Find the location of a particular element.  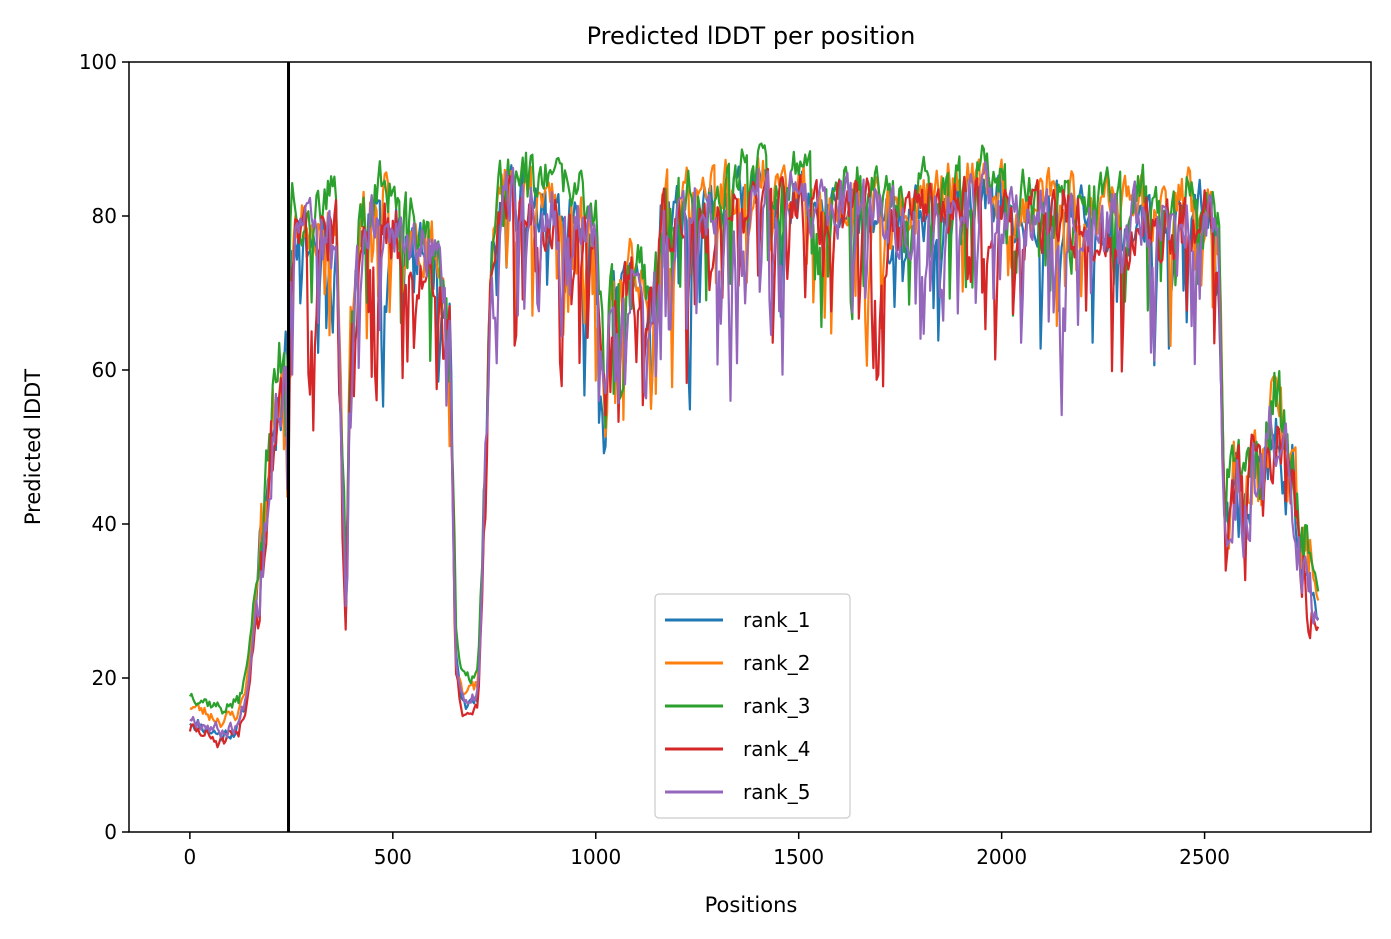

x-tick-label: 1500 is located at coordinates (798, 857).